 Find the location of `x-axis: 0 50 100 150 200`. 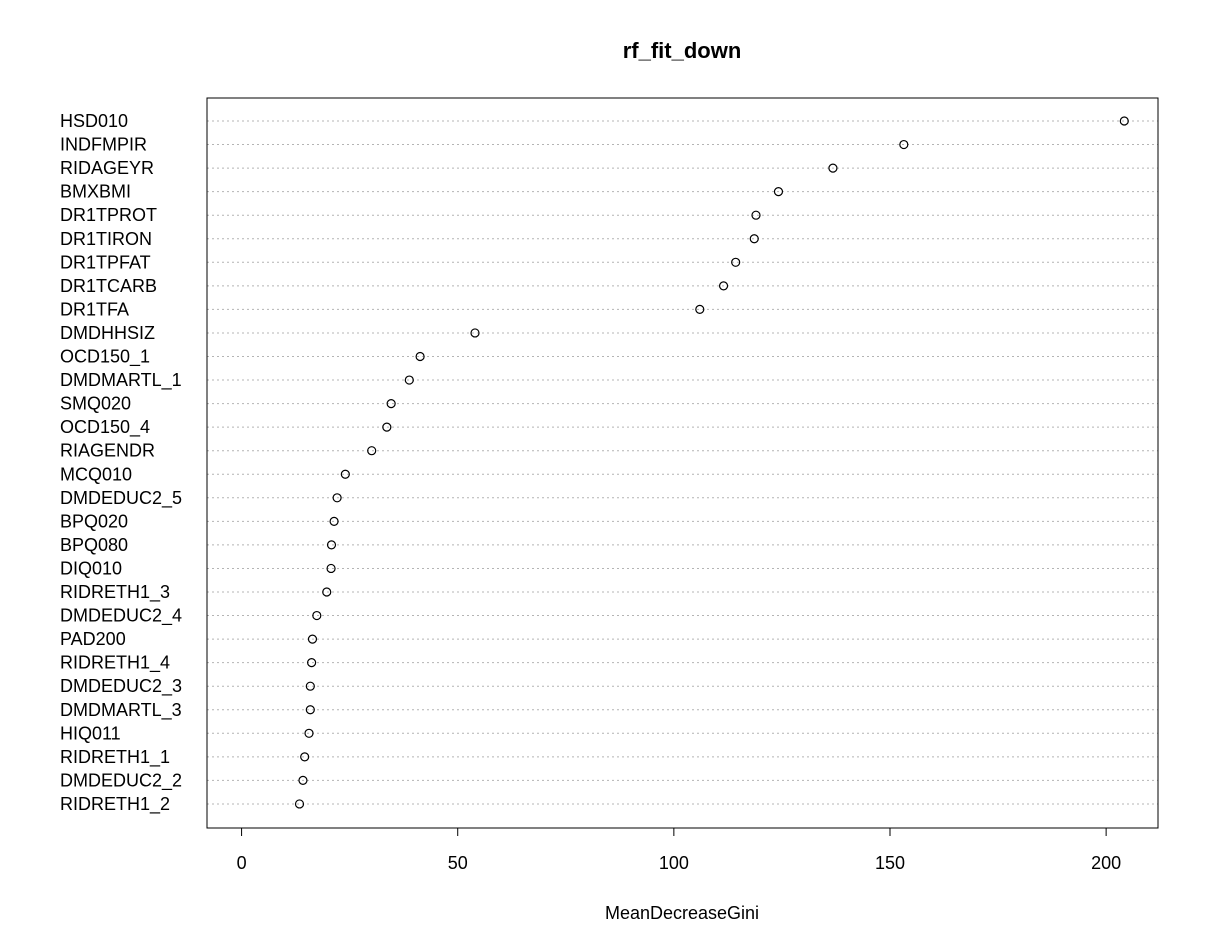

x-axis: 0 50 100 150 200 is located at coordinates (679, 850).